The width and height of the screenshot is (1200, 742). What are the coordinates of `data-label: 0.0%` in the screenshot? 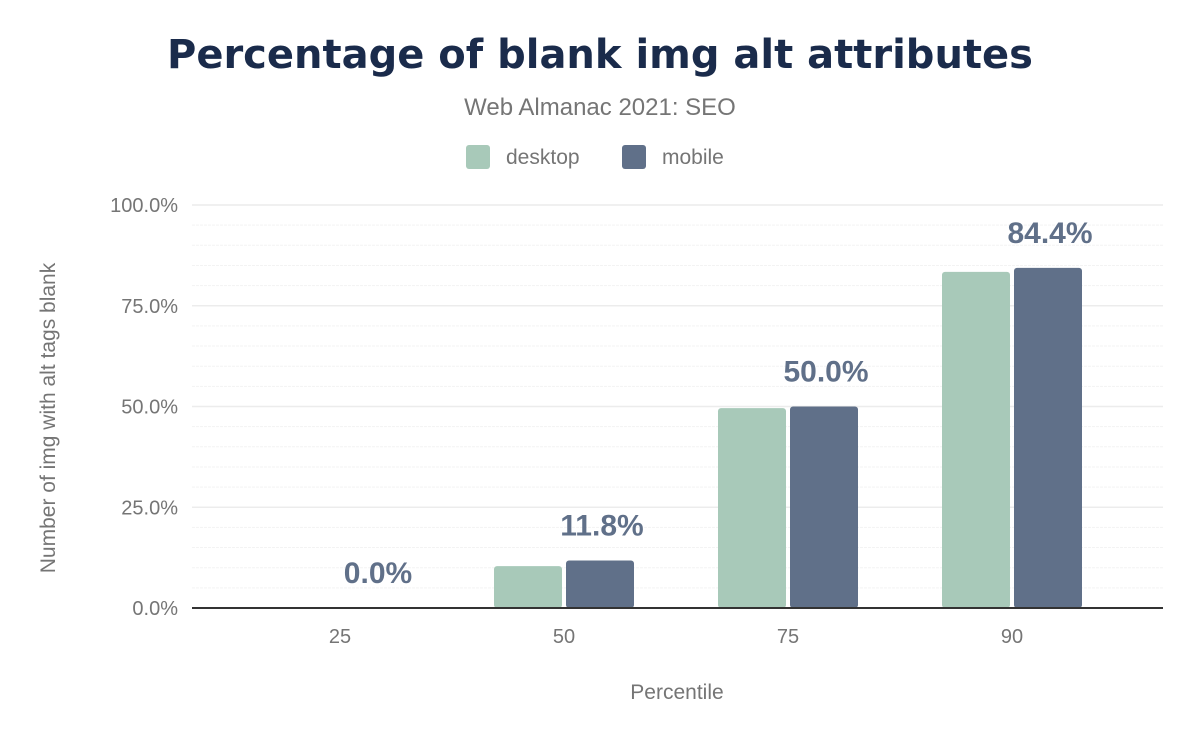 It's located at (378, 573).